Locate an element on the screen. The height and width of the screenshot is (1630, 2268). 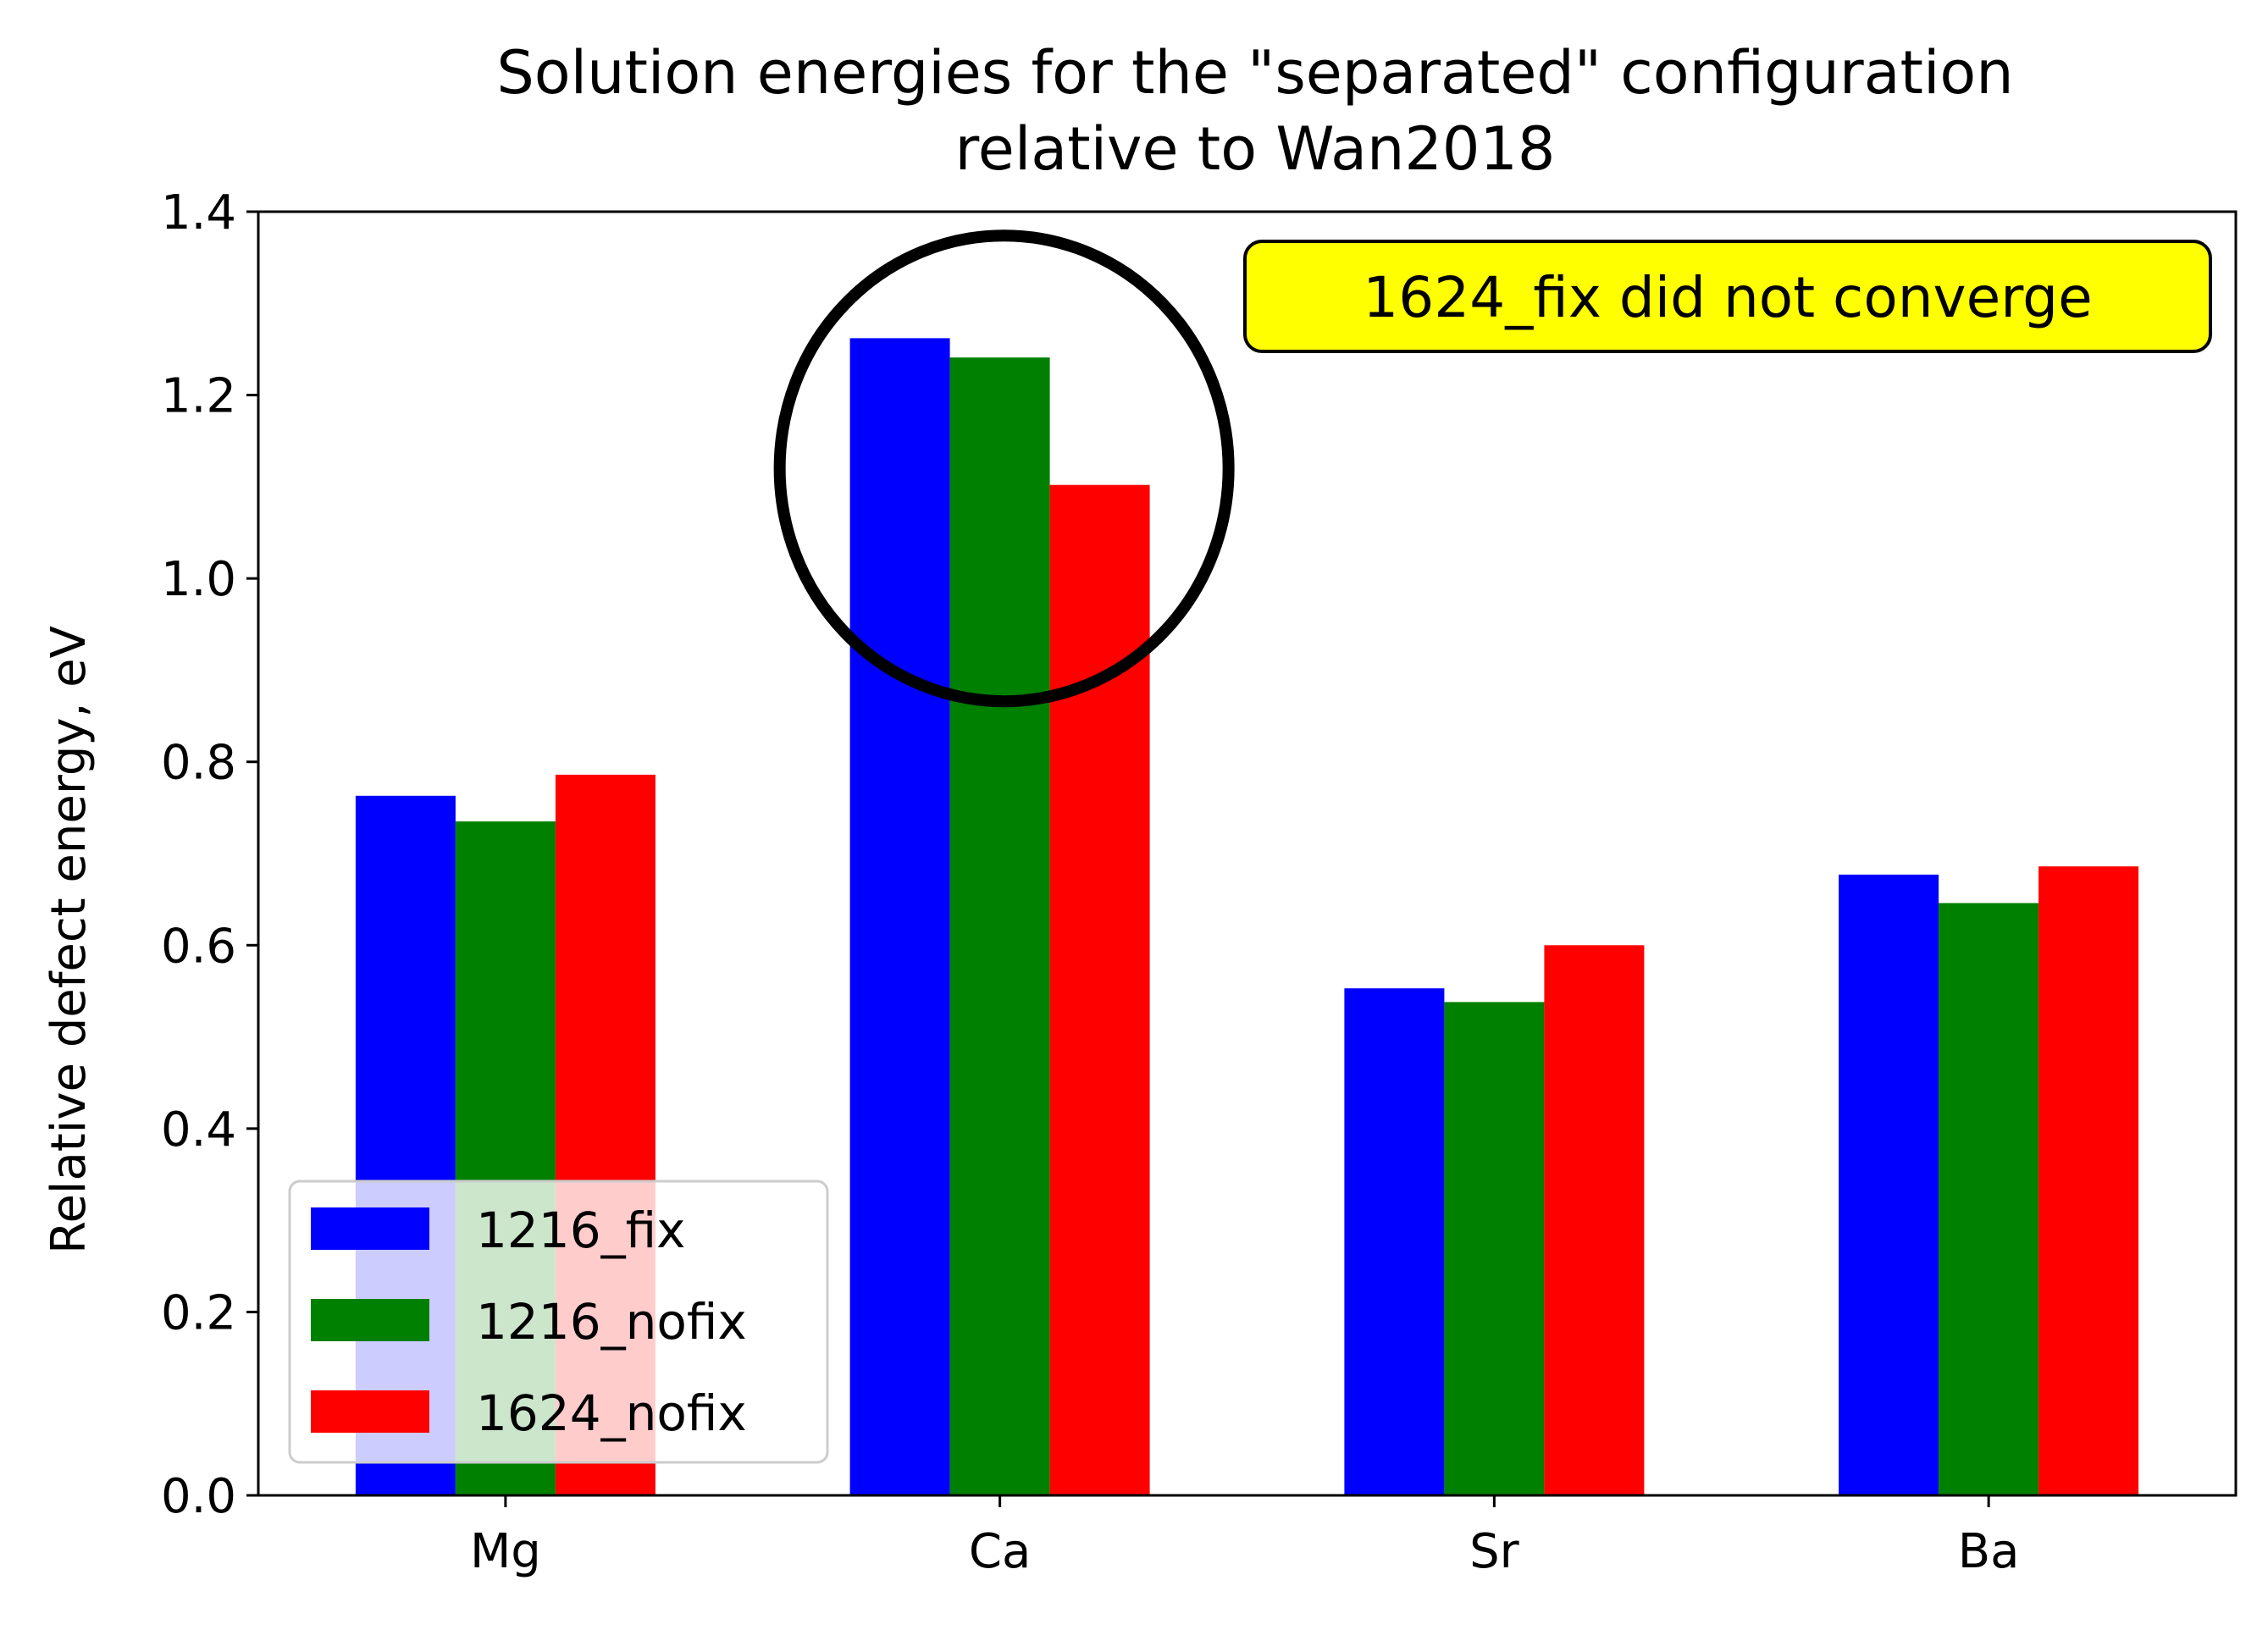
y-tick-label: 0.2 is located at coordinates (198, 1312).